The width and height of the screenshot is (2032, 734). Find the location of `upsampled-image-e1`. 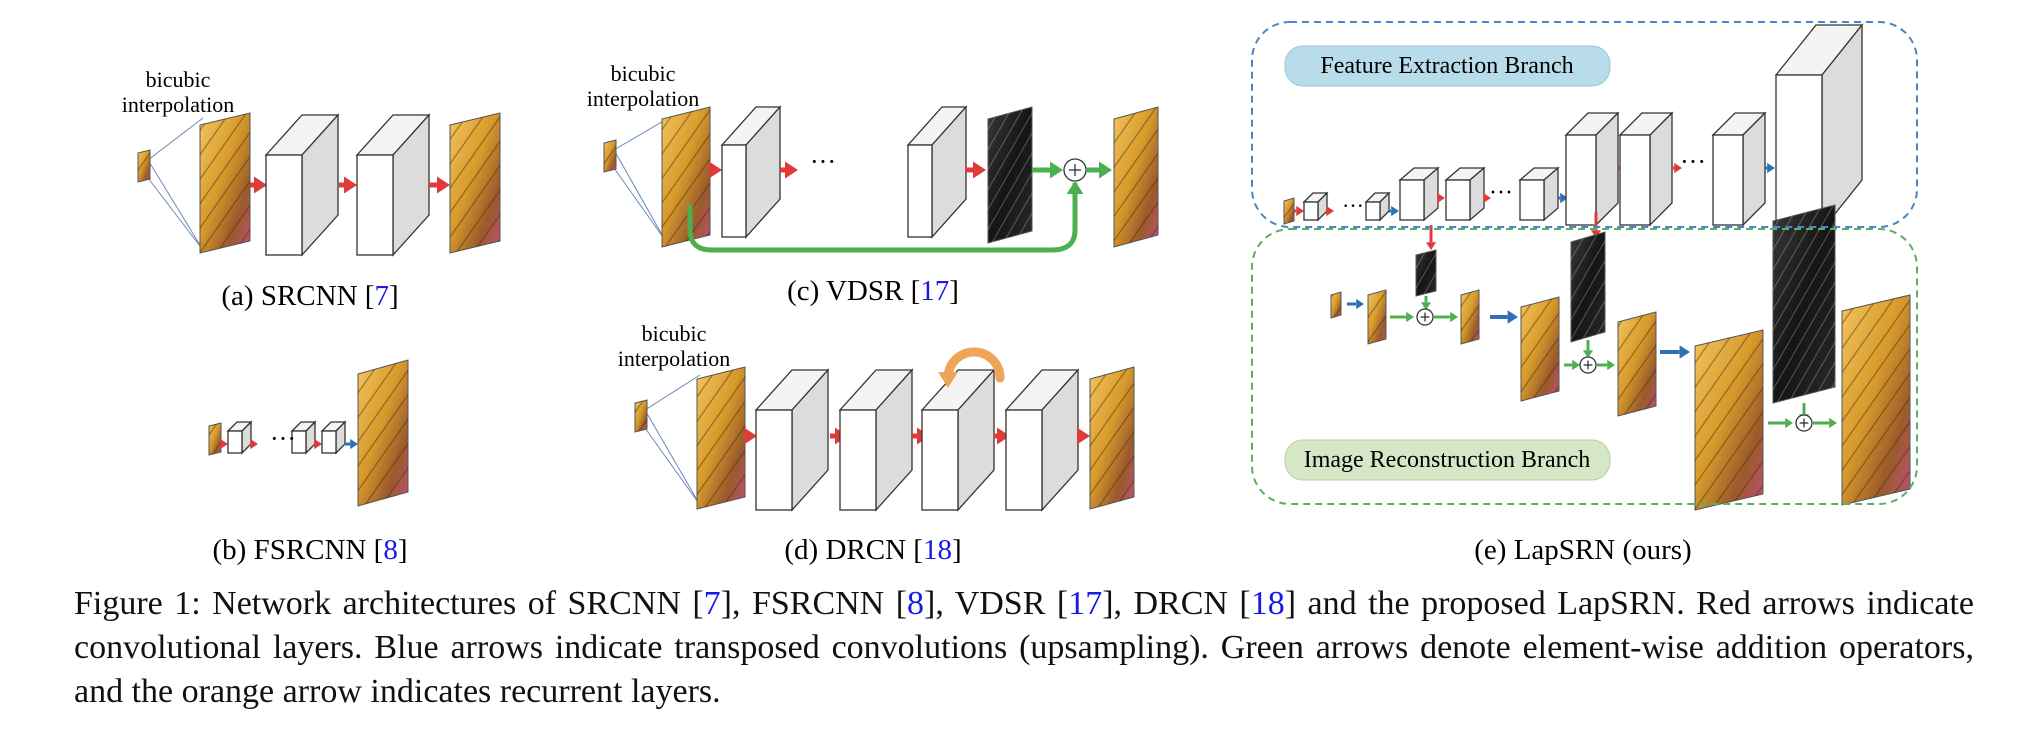

upsampled-image-e1 is located at coordinates (1377, 317).